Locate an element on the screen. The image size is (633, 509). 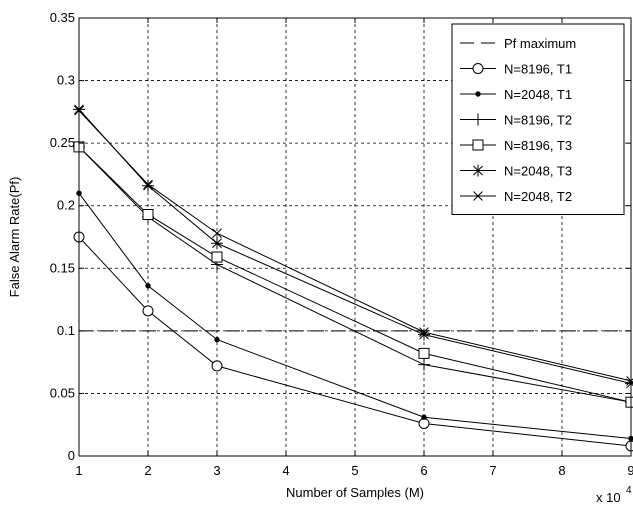
x-tick-label: 5 is located at coordinates (354, 470).